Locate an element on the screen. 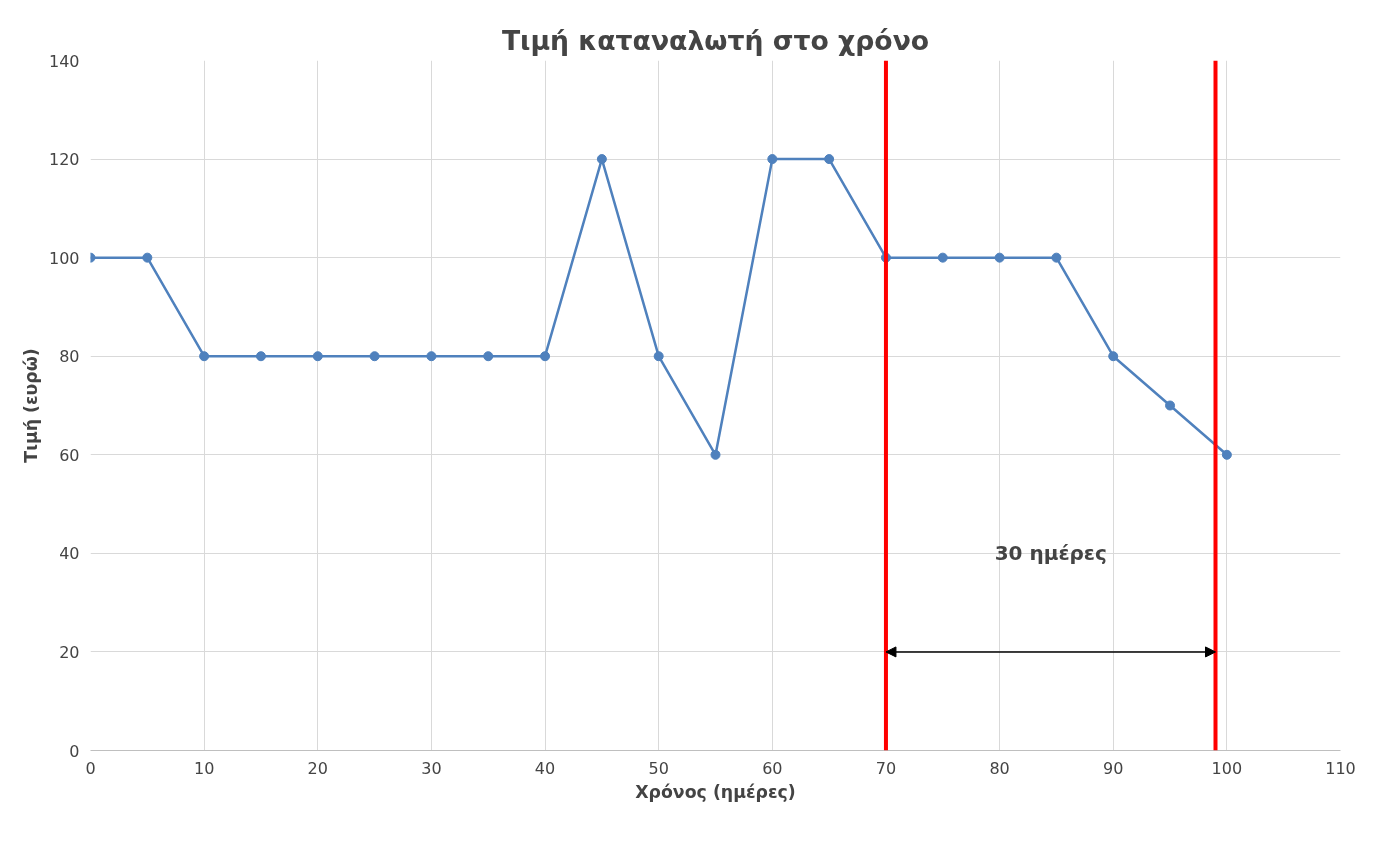 This screenshot has height=841, width=1393. y-tick-label: 140 is located at coordinates (64, 61).